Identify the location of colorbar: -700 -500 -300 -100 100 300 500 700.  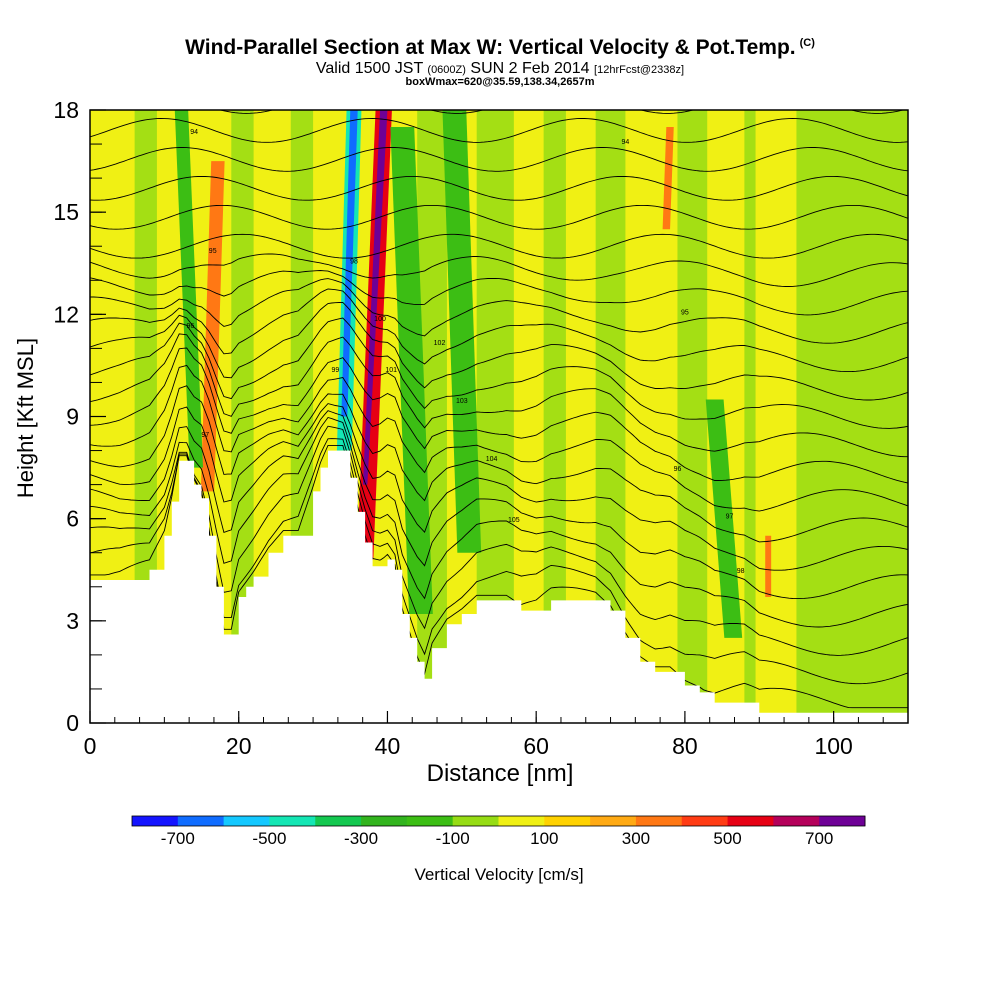
(498, 831).